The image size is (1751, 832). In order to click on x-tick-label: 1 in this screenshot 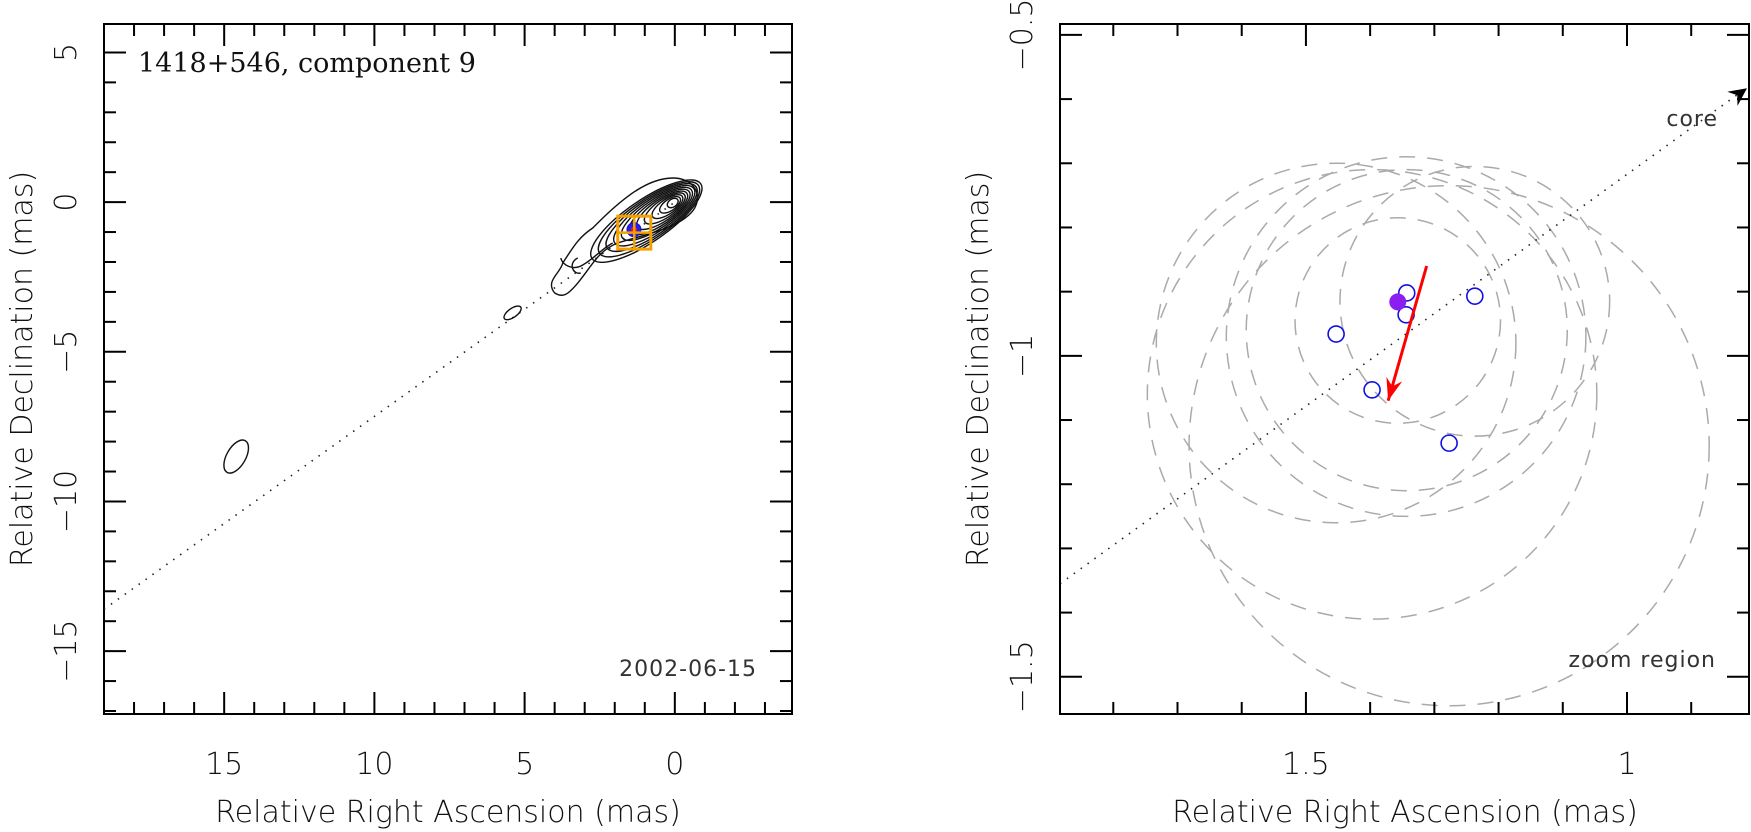, I will do `click(1626, 764)`.